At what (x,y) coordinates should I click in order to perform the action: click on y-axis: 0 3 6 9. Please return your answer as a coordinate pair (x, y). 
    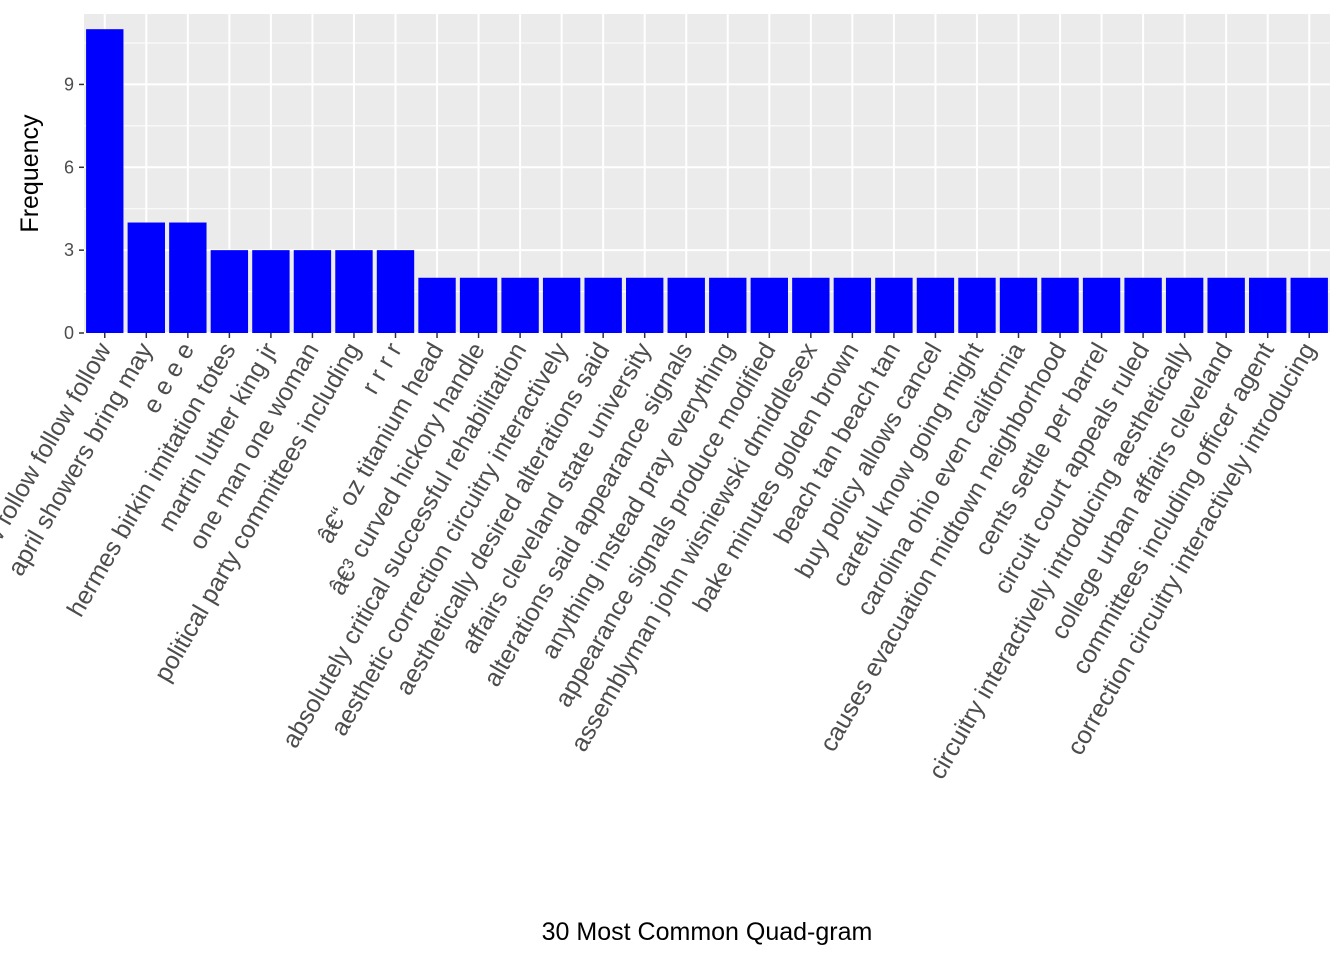
    Looking at the image, I should click on (74, 208).